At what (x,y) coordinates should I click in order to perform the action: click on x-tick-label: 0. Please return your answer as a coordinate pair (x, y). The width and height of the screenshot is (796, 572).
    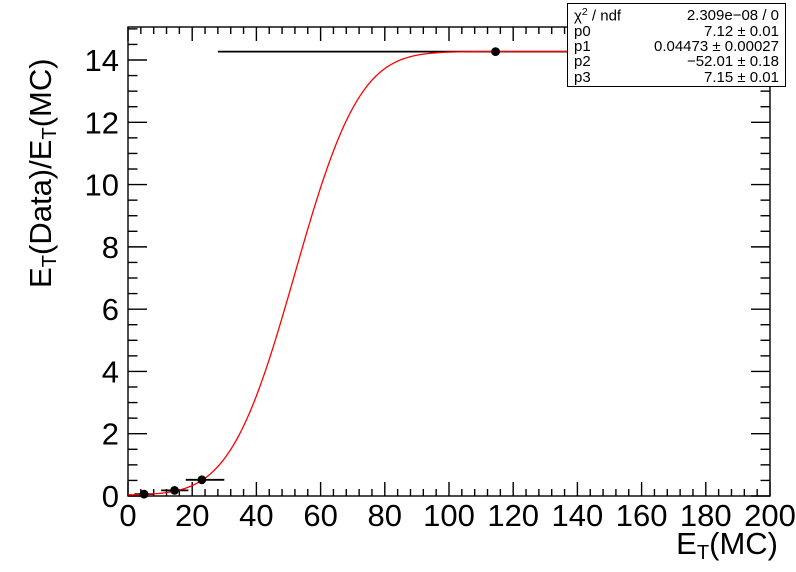
    Looking at the image, I should click on (127, 515).